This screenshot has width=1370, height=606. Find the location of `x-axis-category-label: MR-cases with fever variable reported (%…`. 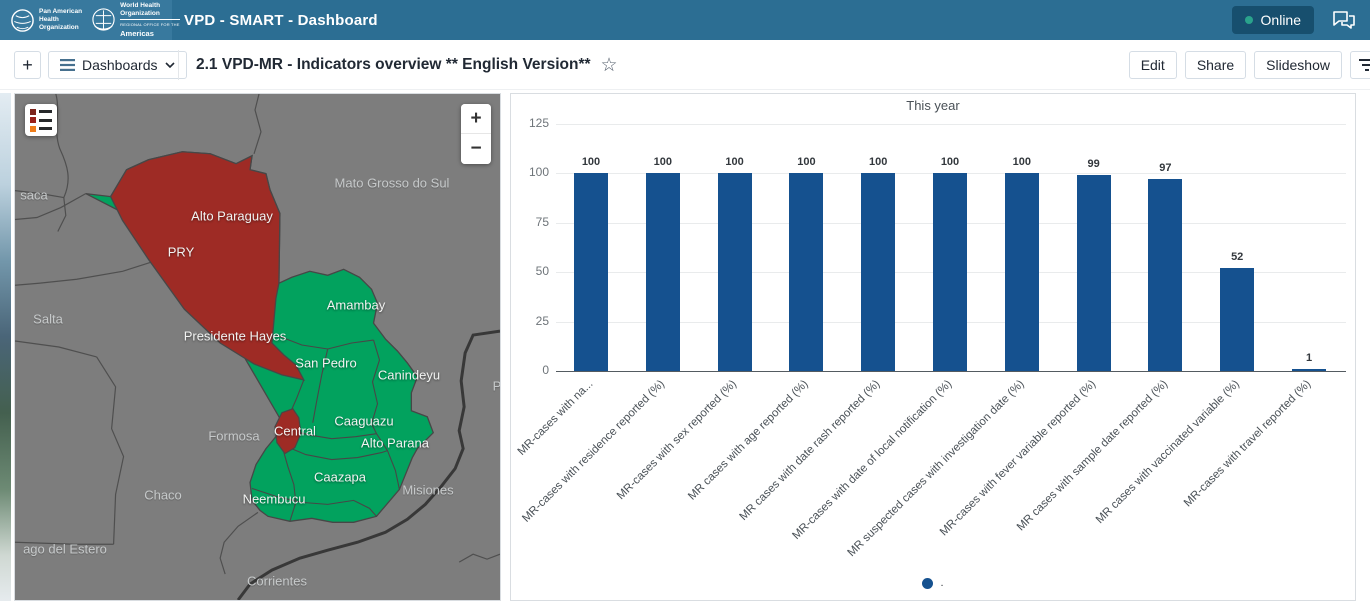

x-axis-category-label: MR-cases with fever variable reported (%… is located at coordinates (1018, 458).